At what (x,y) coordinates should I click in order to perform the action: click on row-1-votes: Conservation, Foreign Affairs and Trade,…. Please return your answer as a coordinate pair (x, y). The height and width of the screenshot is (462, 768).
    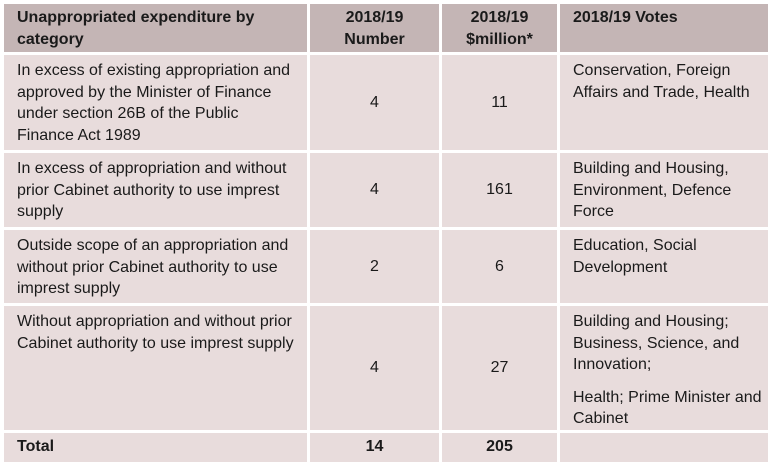
    Looking at the image, I should click on (664, 102).